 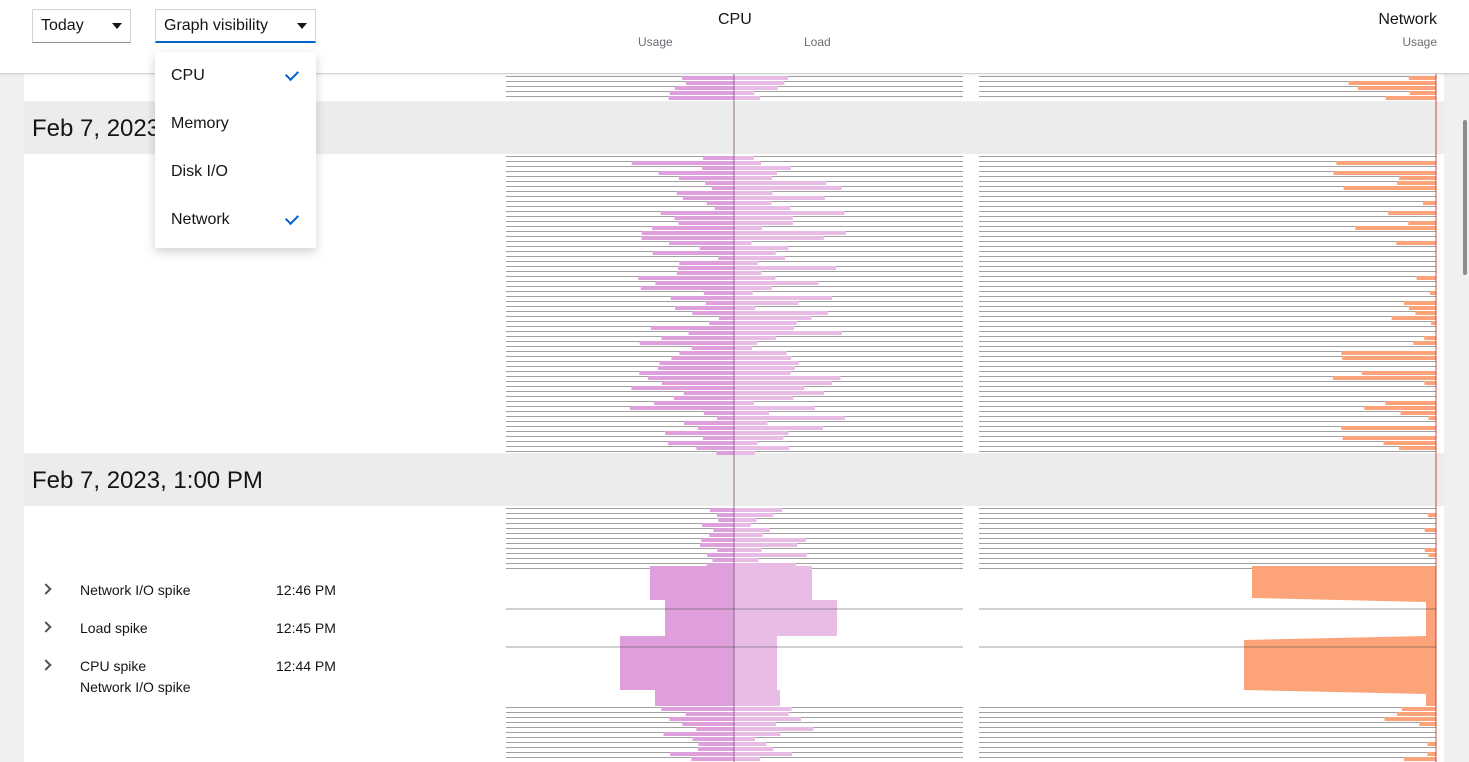 I want to click on time-range-select: Today, so click(x=81, y=26).